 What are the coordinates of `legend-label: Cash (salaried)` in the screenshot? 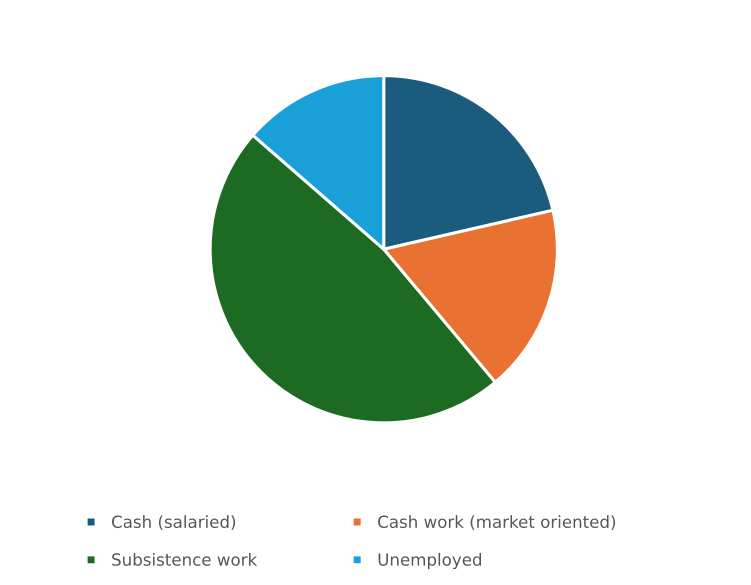 It's located at (174, 522).